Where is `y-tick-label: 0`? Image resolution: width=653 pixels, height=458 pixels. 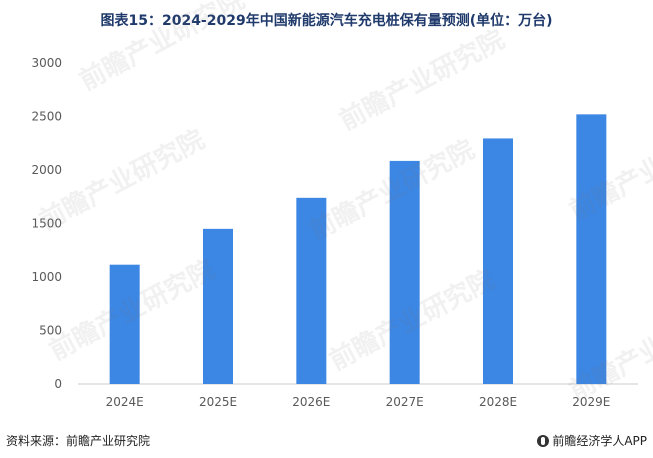 y-tick-label: 0 is located at coordinates (58, 384).